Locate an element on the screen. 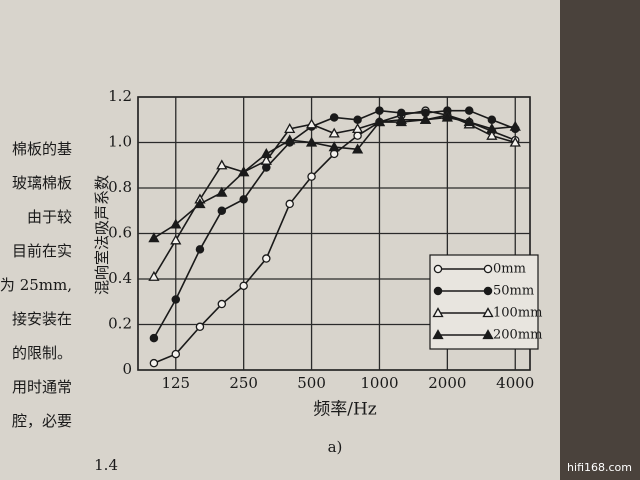  side-text: 棉板的基 is located at coordinates (42, 149).